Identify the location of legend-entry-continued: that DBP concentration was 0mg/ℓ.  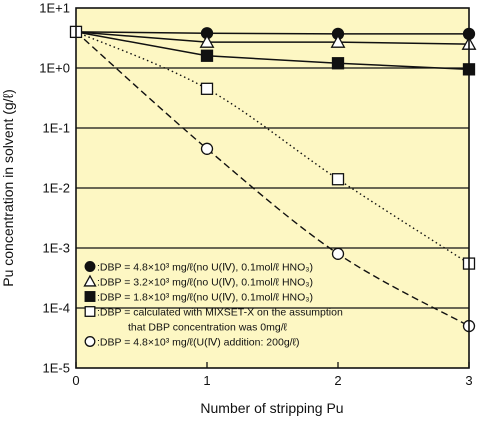
(208, 328).